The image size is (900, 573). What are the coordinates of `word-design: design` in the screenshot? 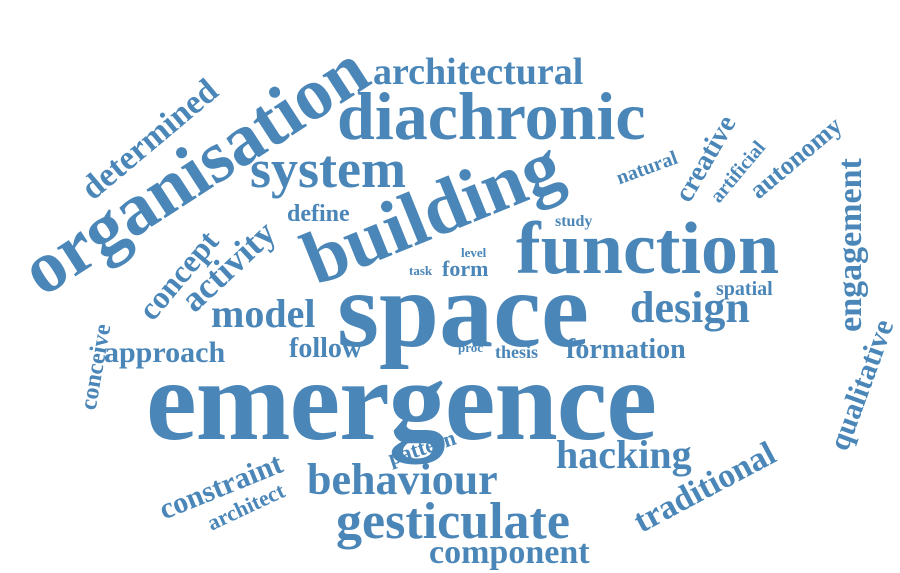 It's located at (690, 307).